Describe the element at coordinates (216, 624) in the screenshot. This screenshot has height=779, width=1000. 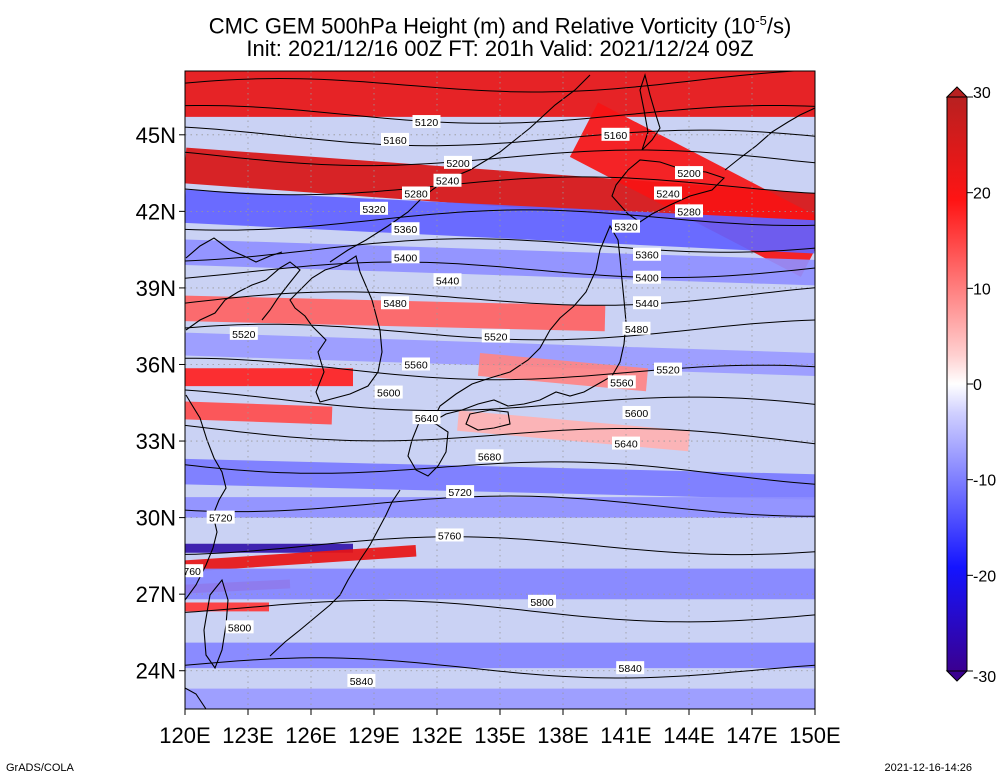
I see `coast-taiwan` at that location.